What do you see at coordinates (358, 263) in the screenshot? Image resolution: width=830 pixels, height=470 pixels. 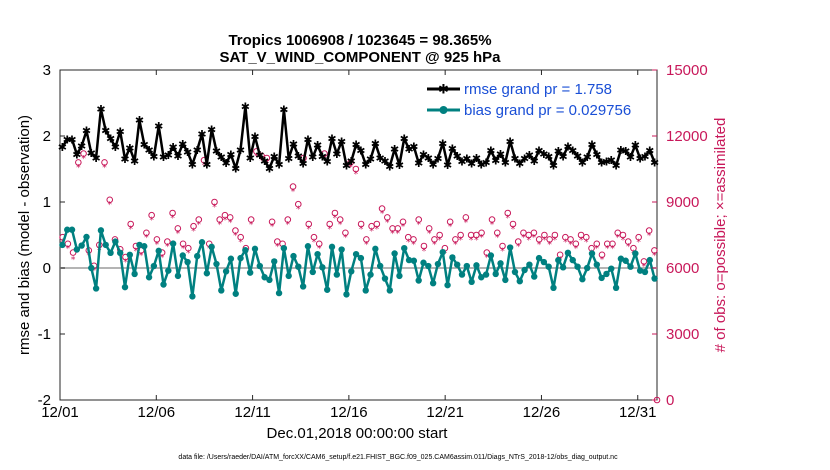 I see `bias-series` at bounding box center [358, 263].